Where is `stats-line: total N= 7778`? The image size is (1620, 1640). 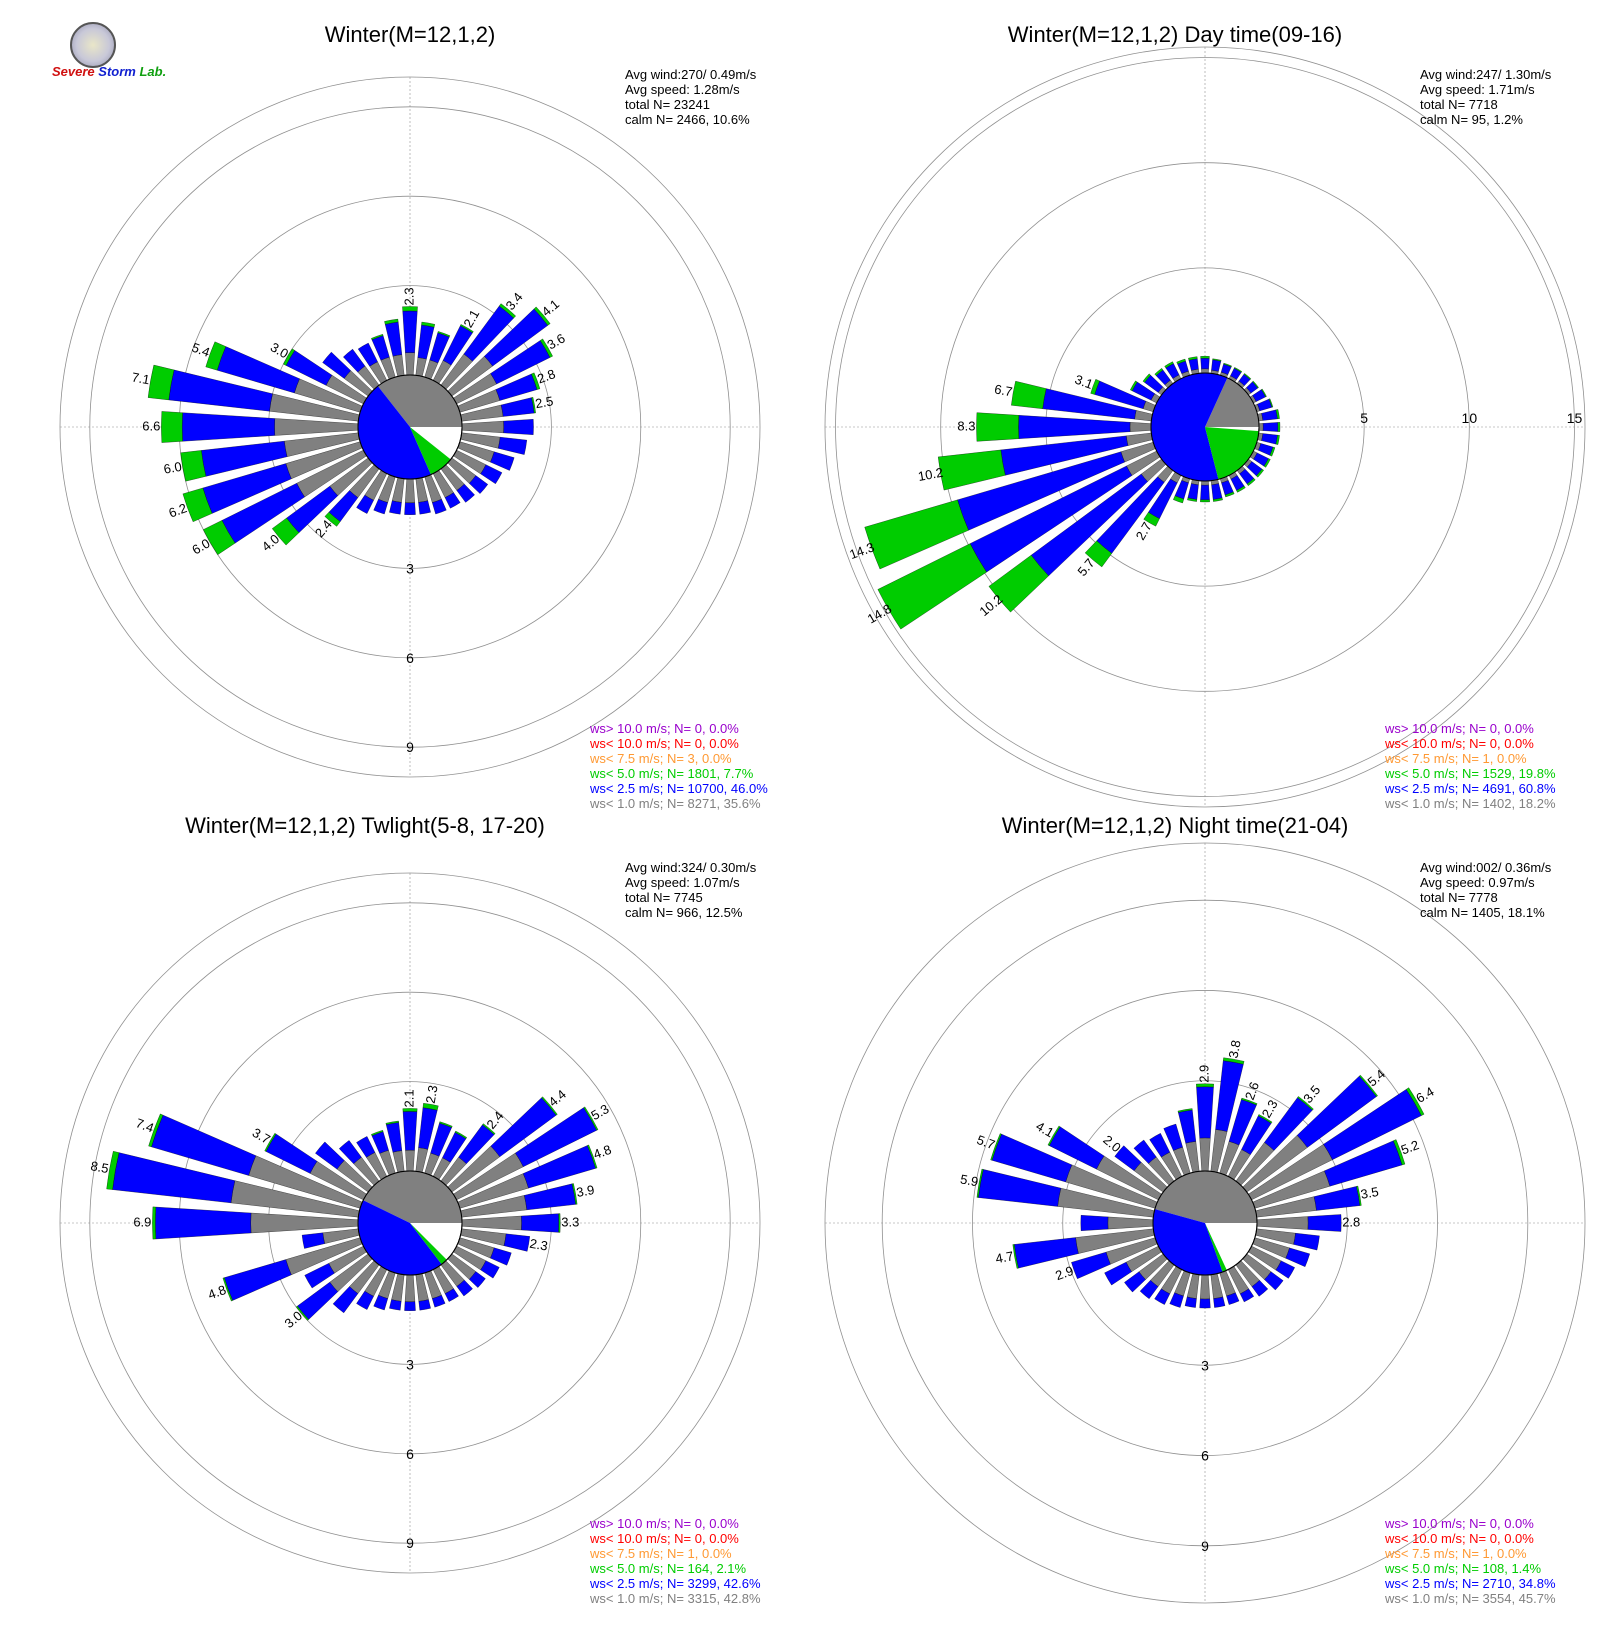
stats-line: total N= 7778 is located at coordinates (1459, 897).